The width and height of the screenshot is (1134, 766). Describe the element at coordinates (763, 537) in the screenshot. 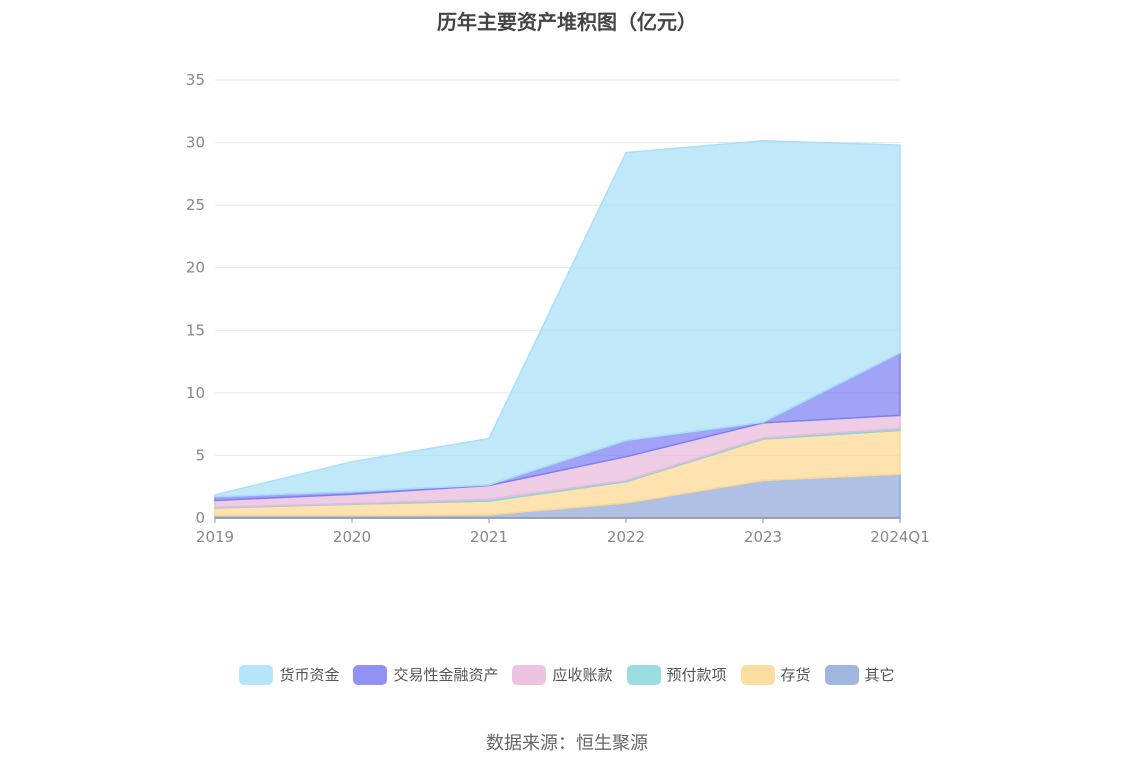

I see `x-tick-label: 2023` at that location.